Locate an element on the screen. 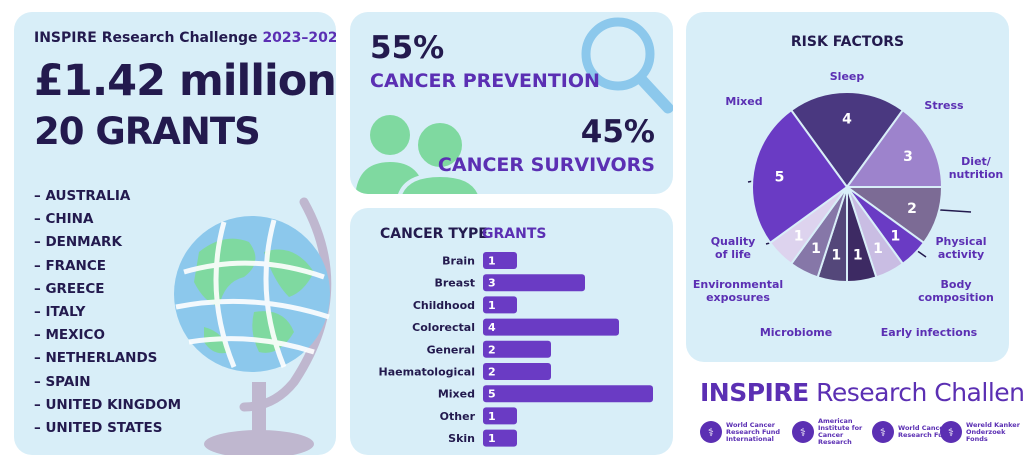 This screenshot has width=1024, height=467. prevention-percent: 55% is located at coordinates (407, 48).